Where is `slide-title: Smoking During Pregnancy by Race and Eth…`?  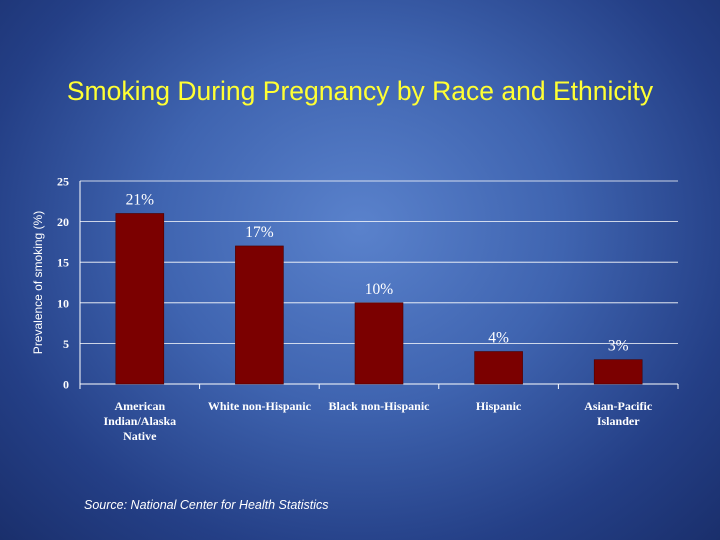 slide-title: Smoking During Pregnancy by Race and Eth… is located at coordinates (360, 91).